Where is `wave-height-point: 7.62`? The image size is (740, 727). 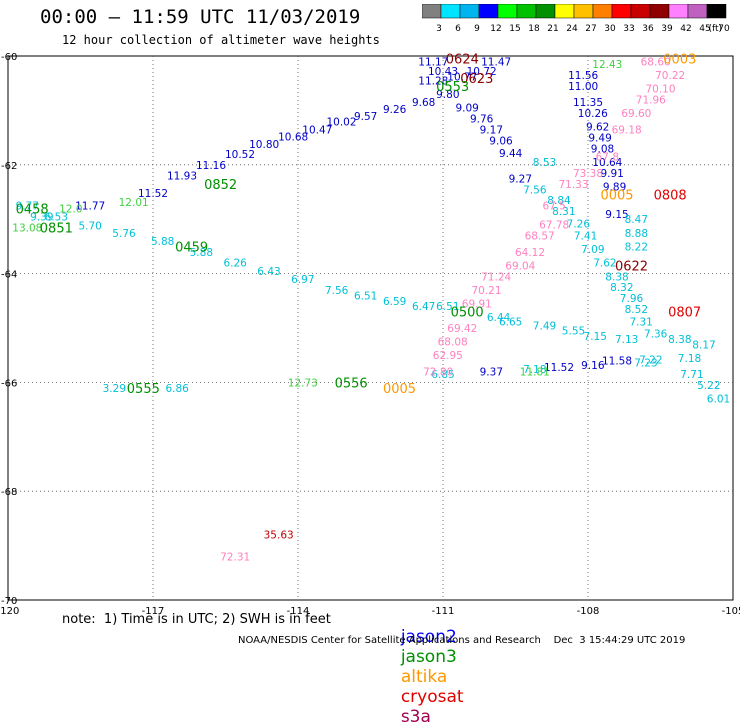 wave-height-point: 7.62 is located at coordinates (604, 264).